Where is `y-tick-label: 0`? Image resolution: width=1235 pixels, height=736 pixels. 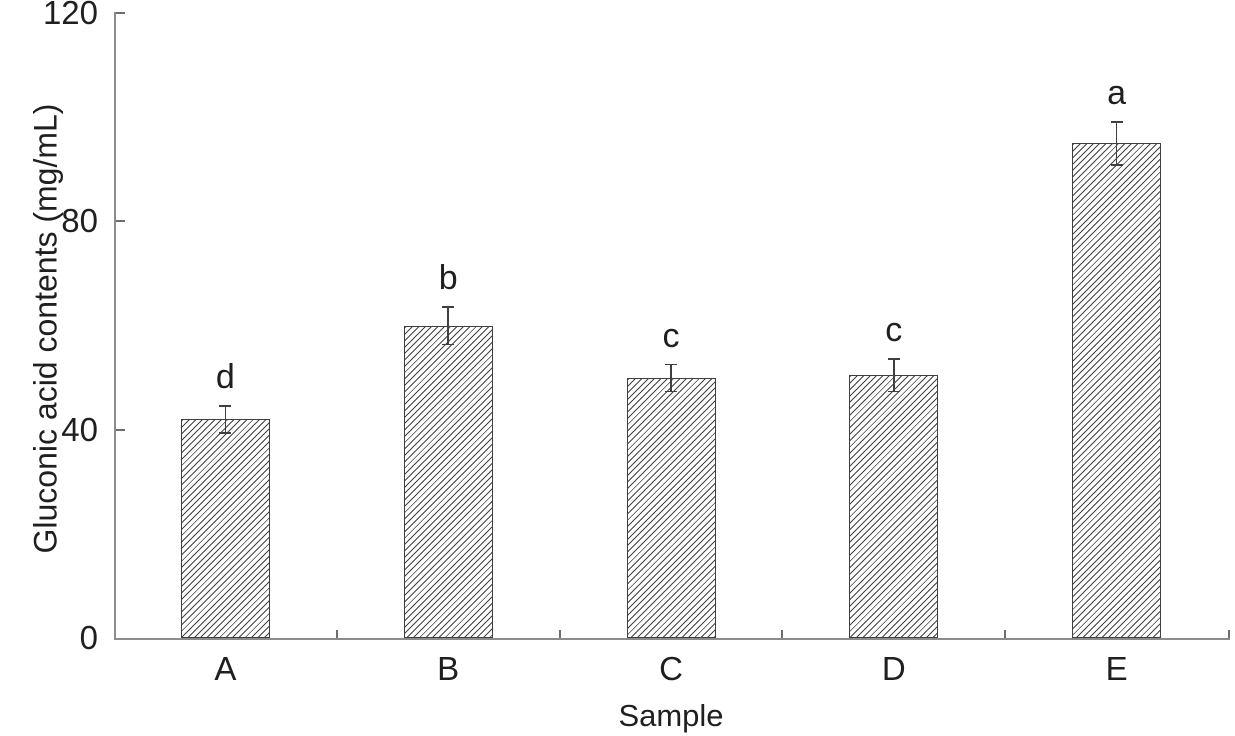
y-tick-label: 0 is located at coordinates (88, 637).